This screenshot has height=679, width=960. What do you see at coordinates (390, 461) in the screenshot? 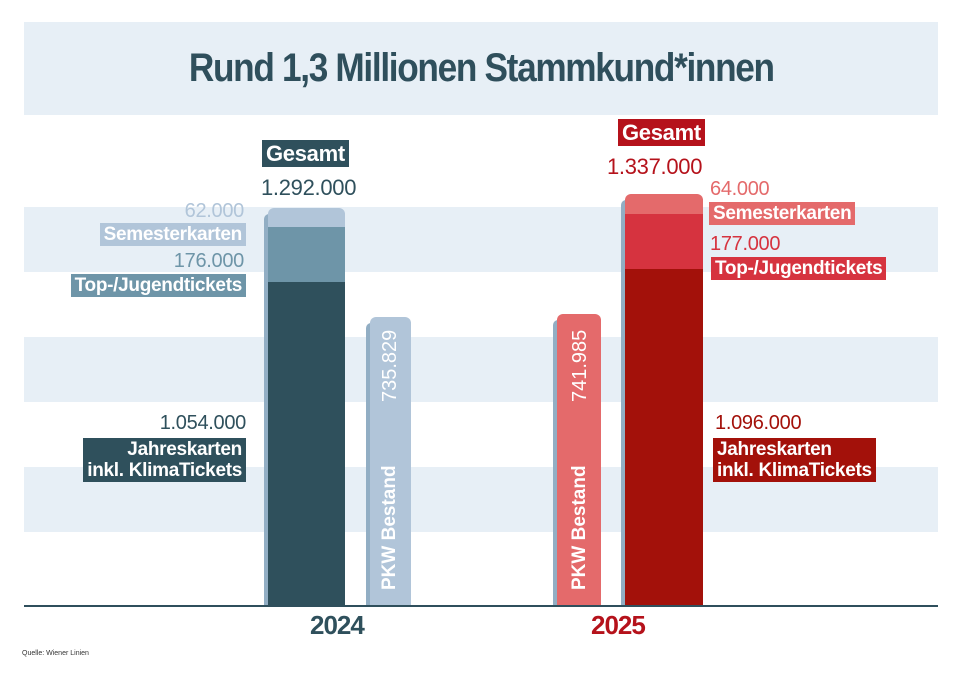
I see `pkw-bar-2024` at bounding box center [390, 461].